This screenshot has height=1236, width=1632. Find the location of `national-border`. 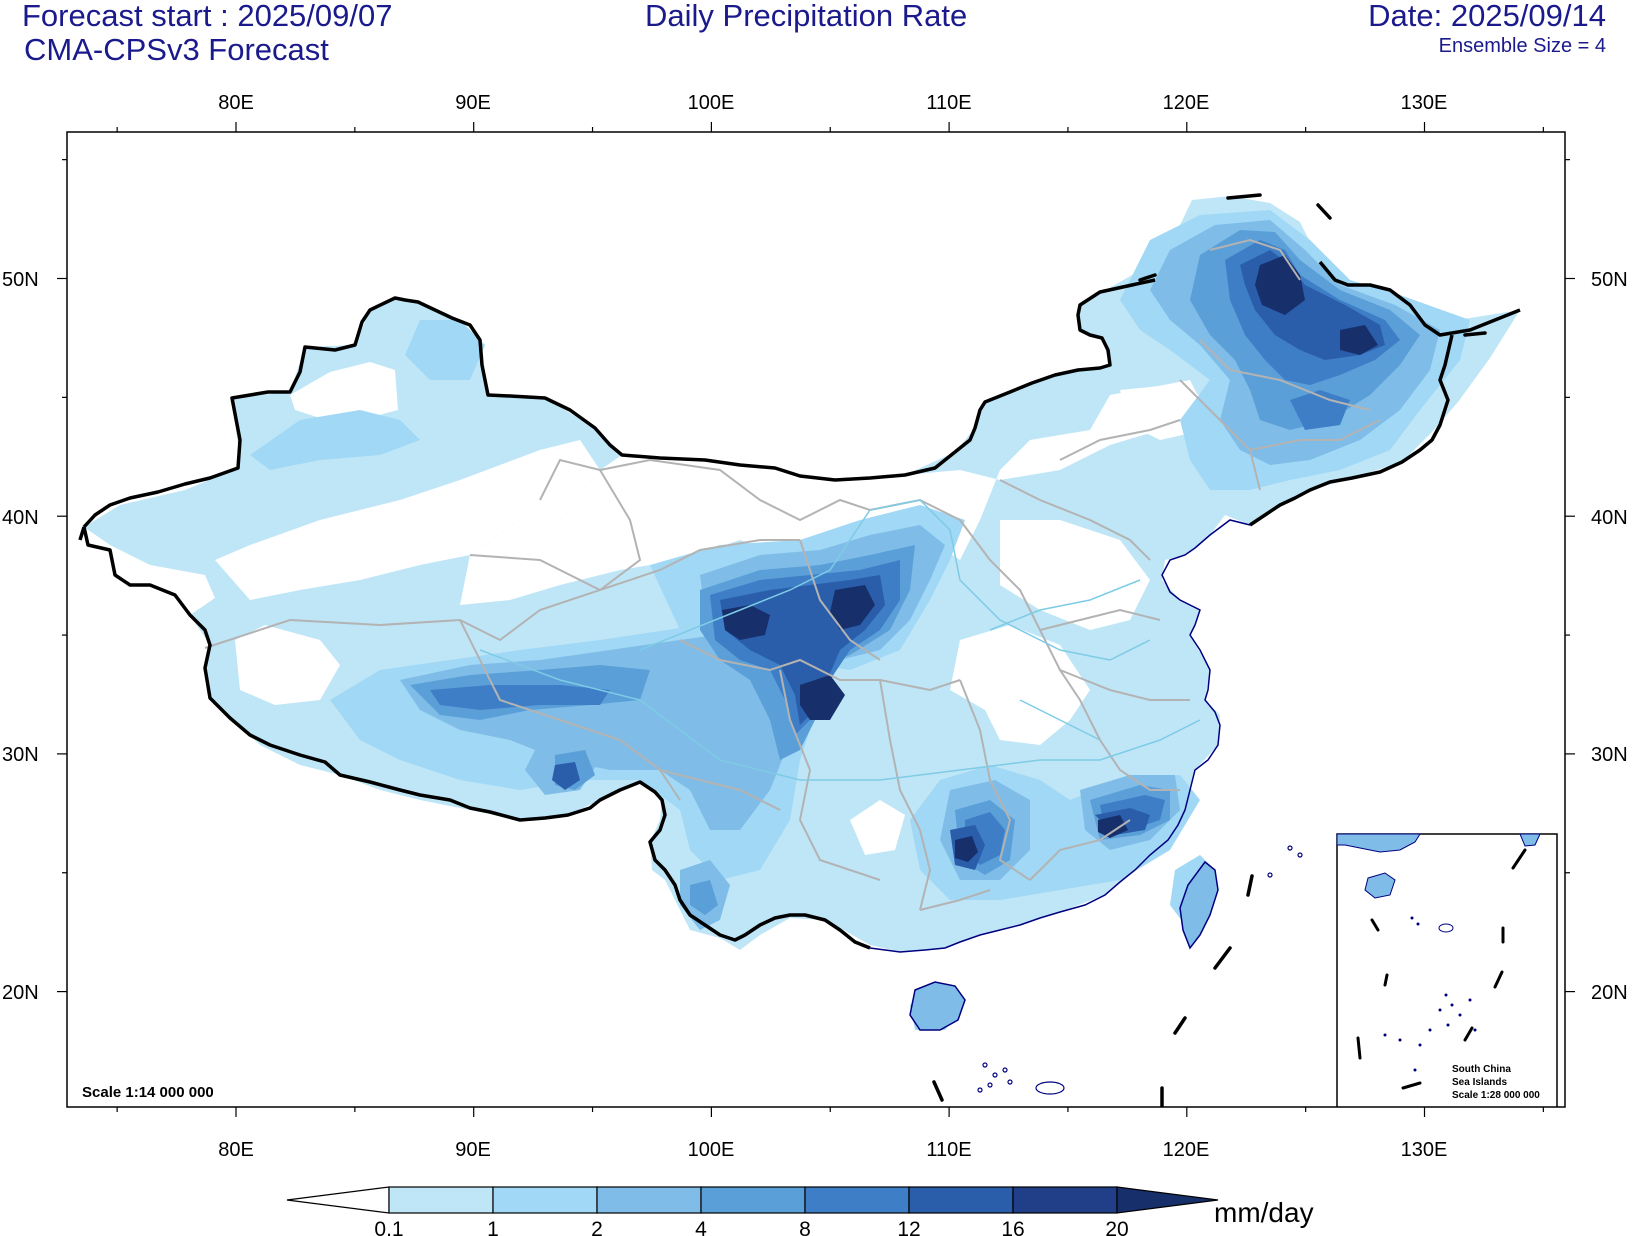

national-border is located at coordinates (619, 403).